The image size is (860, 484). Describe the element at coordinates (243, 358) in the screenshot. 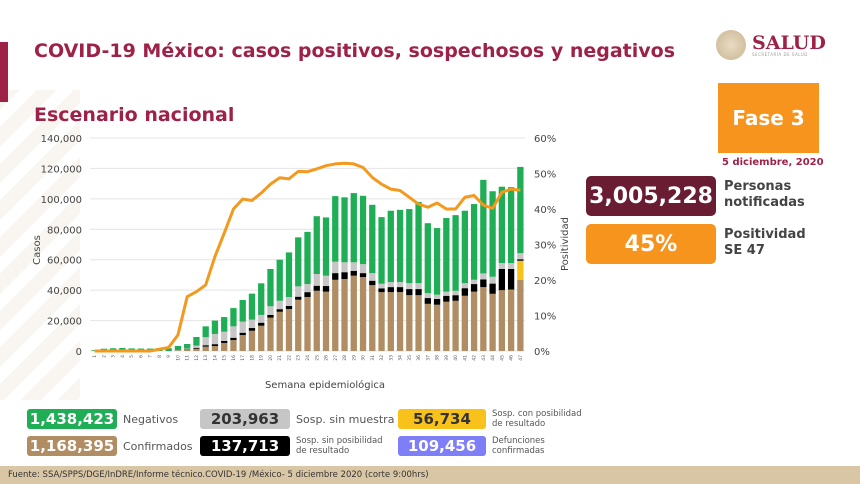

I see `x-tick-label: 17` at that location.